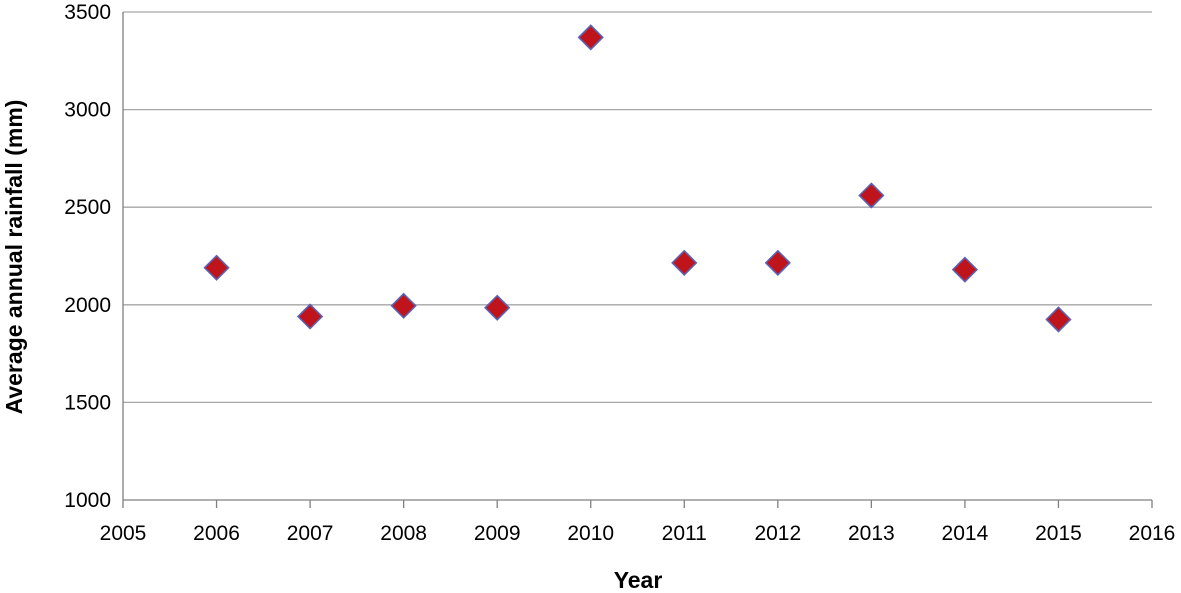  What do you see at coordinates (87, 305) in the screenshot?
I see `y-tick-label: 2000` at bounding box center [87, 305].